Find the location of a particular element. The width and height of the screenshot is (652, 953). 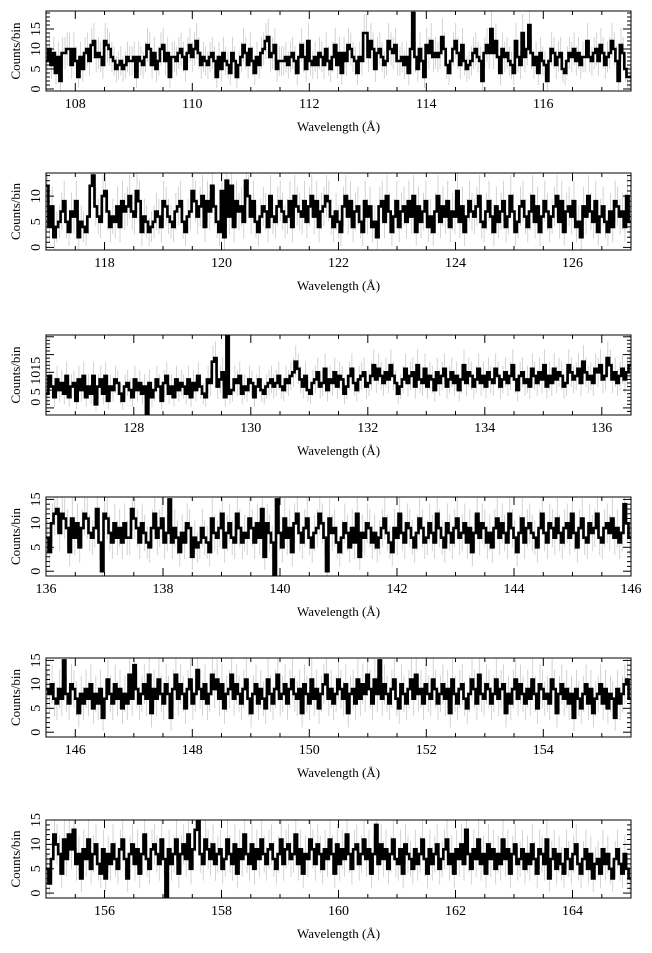

x-tick-label: 122 is located at coordinates (338, 263).